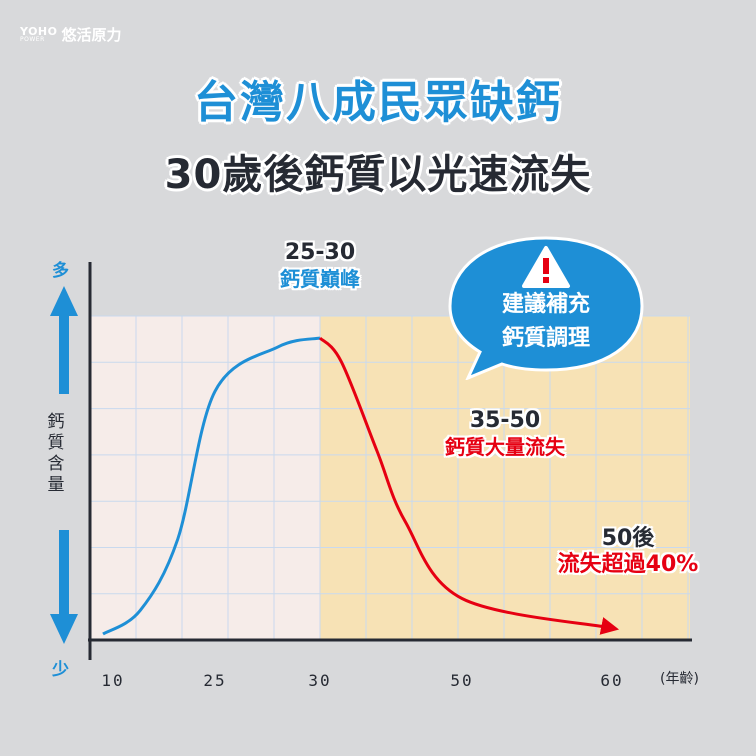 This screenshot has height=756, width=756. Describe the element at coordinates (64, 572) in the screenshot. I see `y-arrow-down-shaft` at that location.